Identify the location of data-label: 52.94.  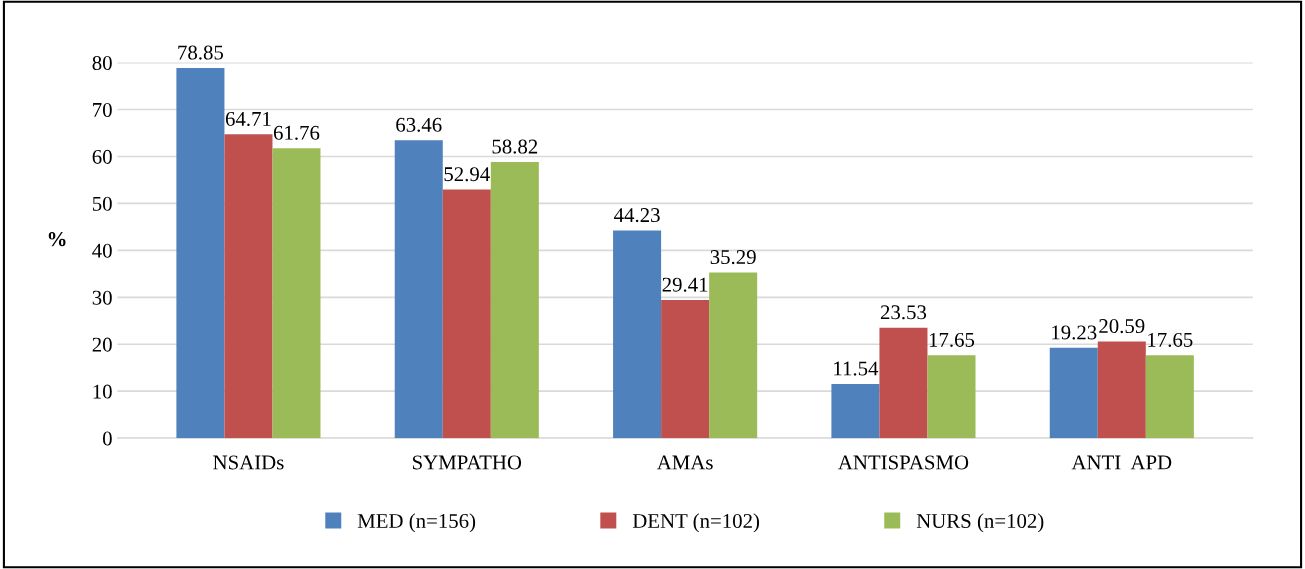
(467, 174).